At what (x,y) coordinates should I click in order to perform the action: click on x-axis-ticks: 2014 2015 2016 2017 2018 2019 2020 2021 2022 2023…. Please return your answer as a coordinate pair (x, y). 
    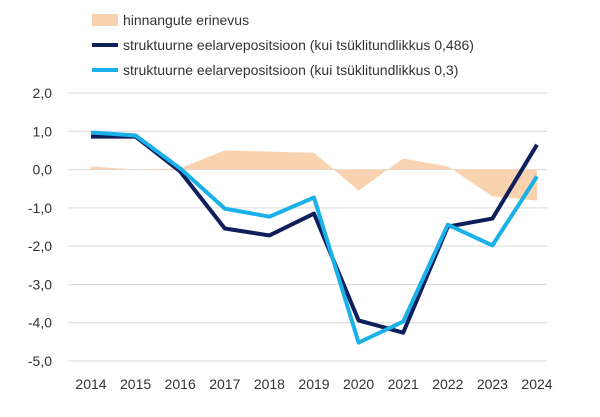
    Looking at the image, I should click on (313, 384).